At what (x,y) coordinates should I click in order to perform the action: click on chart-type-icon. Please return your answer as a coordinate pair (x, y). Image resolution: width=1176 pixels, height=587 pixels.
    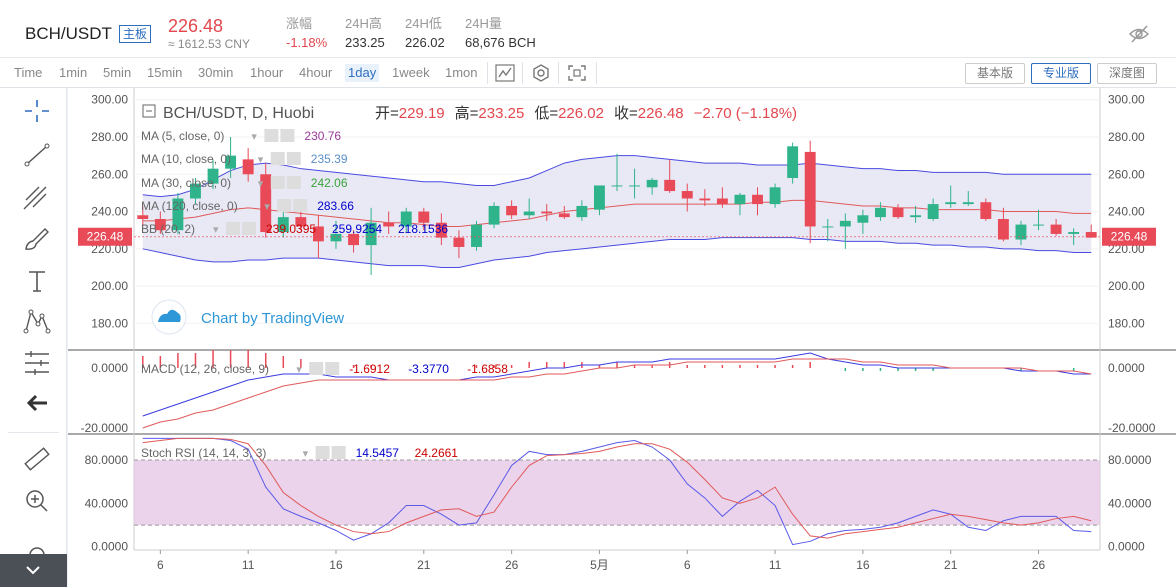
    Looking at the image, I should click on (505, 73).